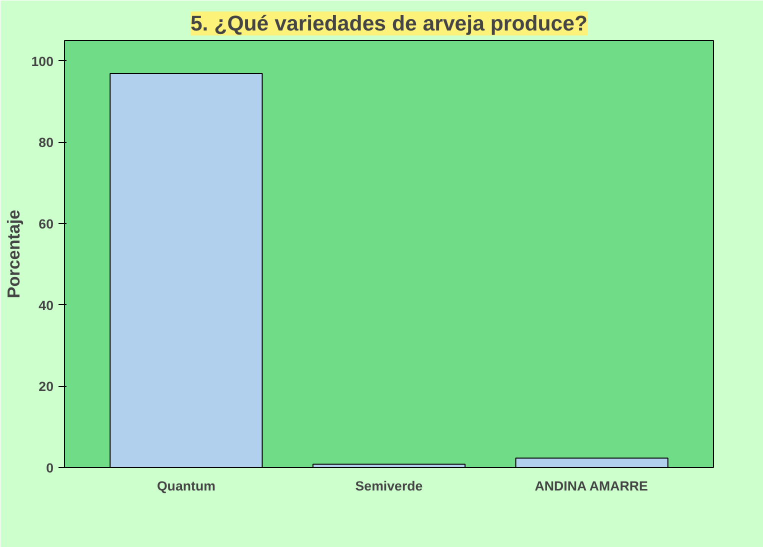 The height and width of the screenshot is (547, 763). Describe the element at coordinates (42, 61) in the screenshot. I see `y-tick-label: 100` at that location.